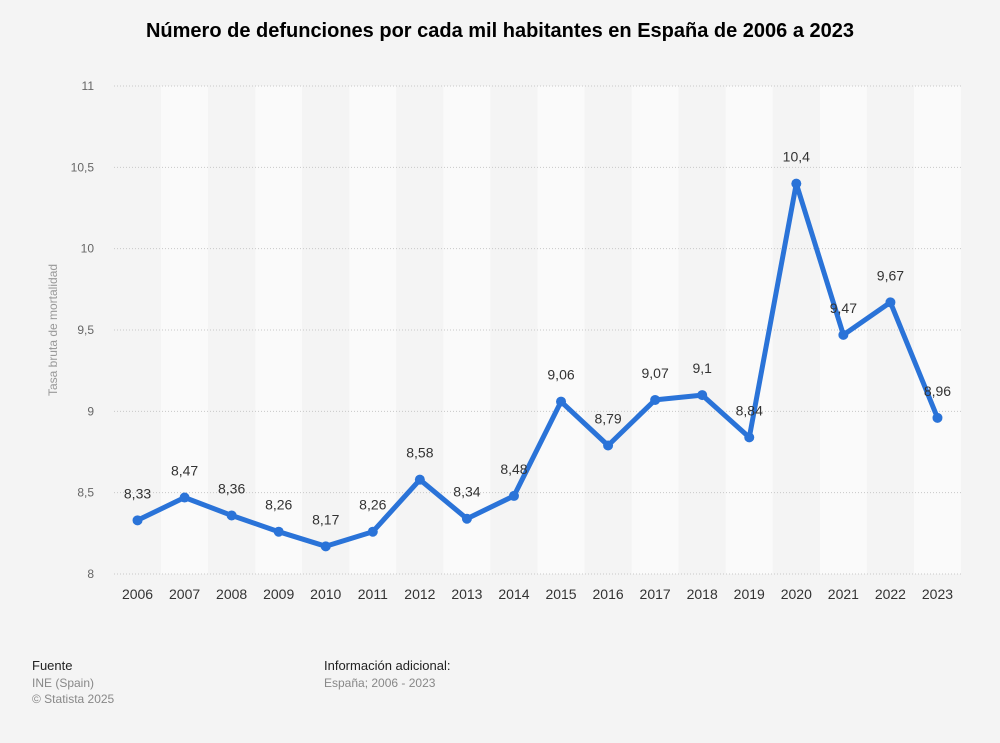 The image size is (1000, 743). Describe the element at coordinates (90, 574) in the screenshot. I see `y-tick-label: 8` at that location.